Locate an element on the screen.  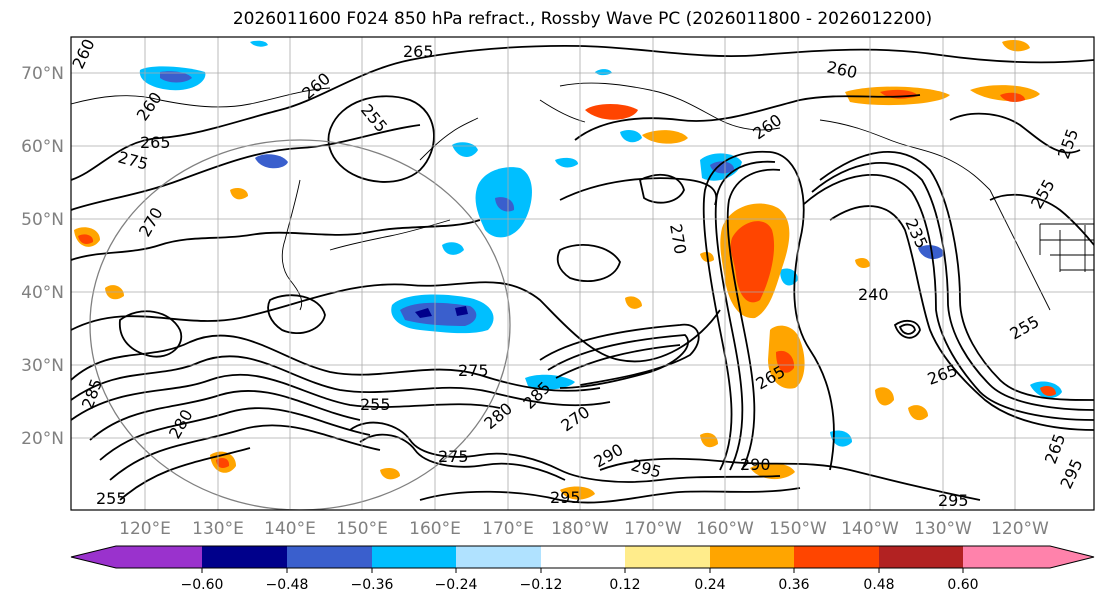
colorbar-tick-label: −0.60 is located at coordinates (202, 585).